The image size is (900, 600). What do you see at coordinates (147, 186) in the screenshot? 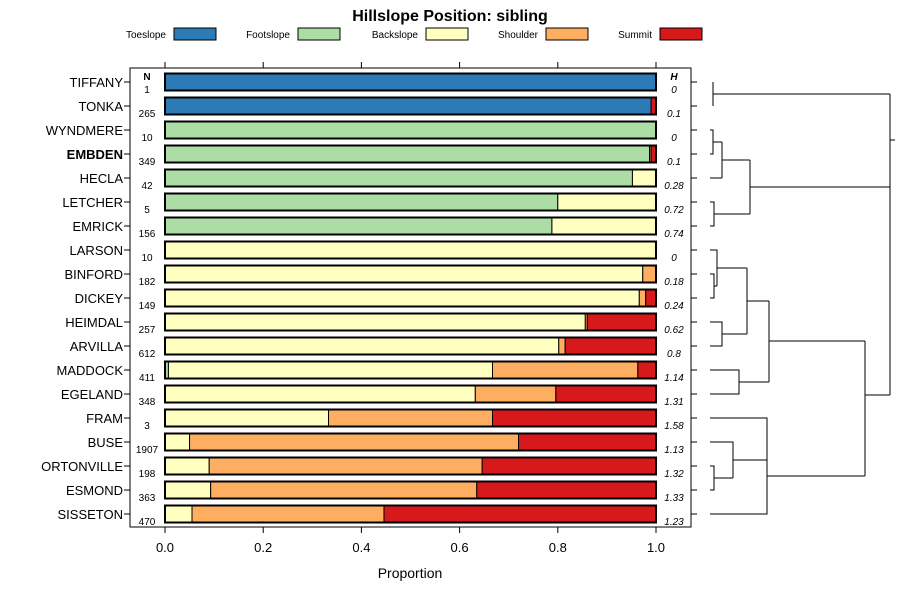
I see `n-value: 42` at bounding box center [147, 186].